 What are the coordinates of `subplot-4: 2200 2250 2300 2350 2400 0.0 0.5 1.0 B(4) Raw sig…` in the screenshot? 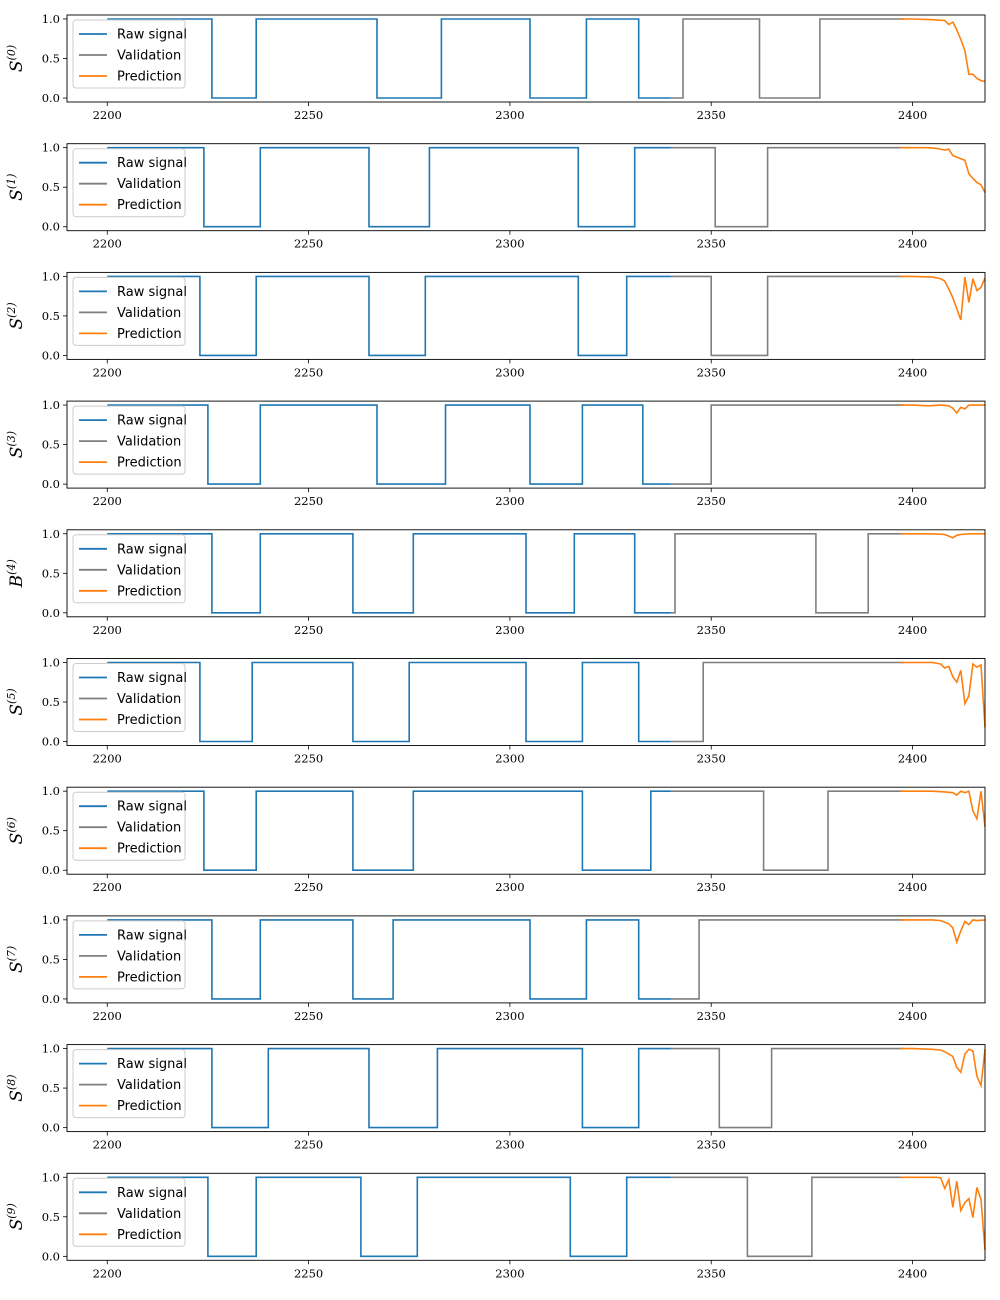 It's located at (495, 582).